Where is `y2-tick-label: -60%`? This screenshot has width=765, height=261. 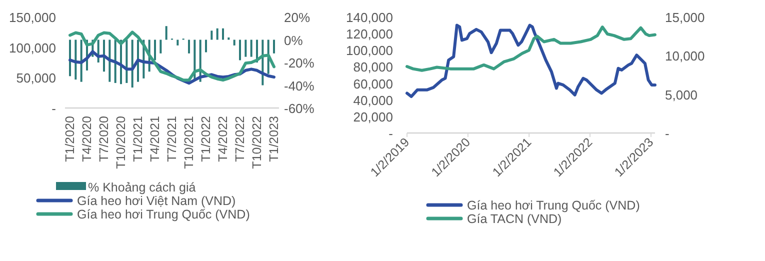 y2-tick-label: -60% is located at coordinates (299, 108).